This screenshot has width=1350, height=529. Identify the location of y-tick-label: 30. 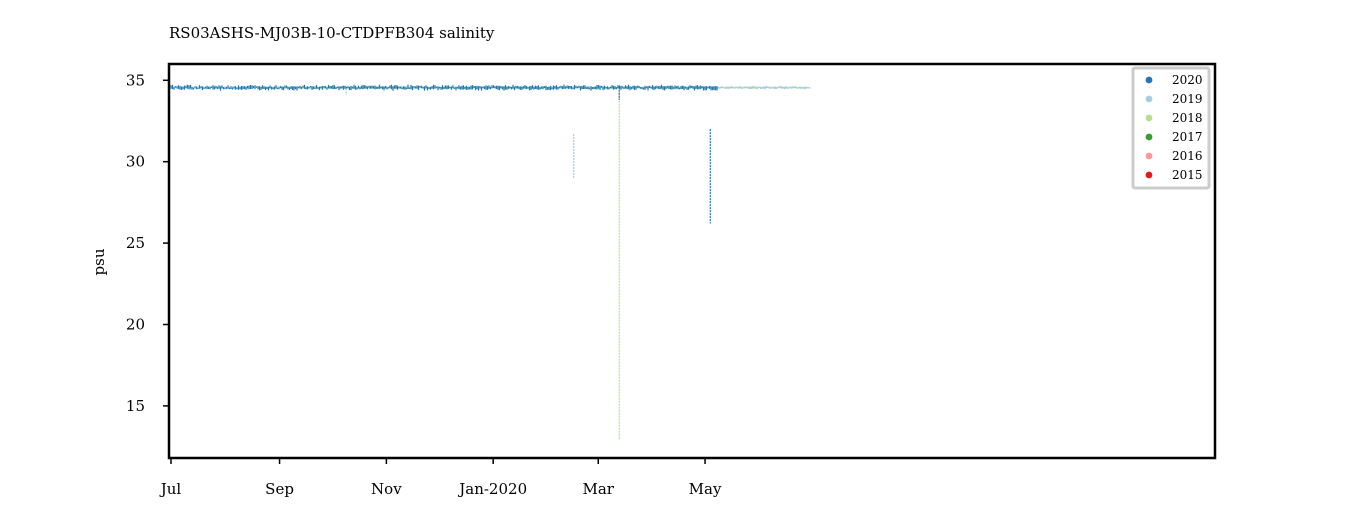
(135, 162).